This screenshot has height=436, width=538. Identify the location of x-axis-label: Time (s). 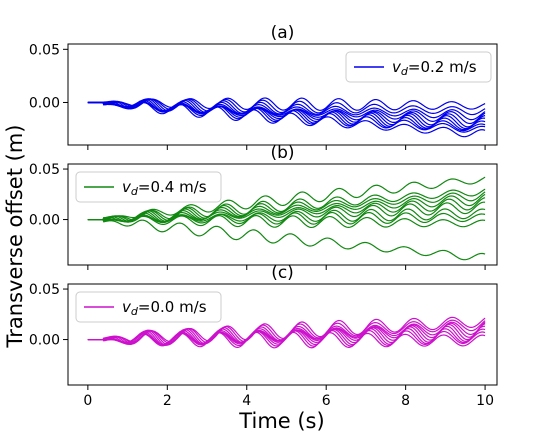
(281, 421).